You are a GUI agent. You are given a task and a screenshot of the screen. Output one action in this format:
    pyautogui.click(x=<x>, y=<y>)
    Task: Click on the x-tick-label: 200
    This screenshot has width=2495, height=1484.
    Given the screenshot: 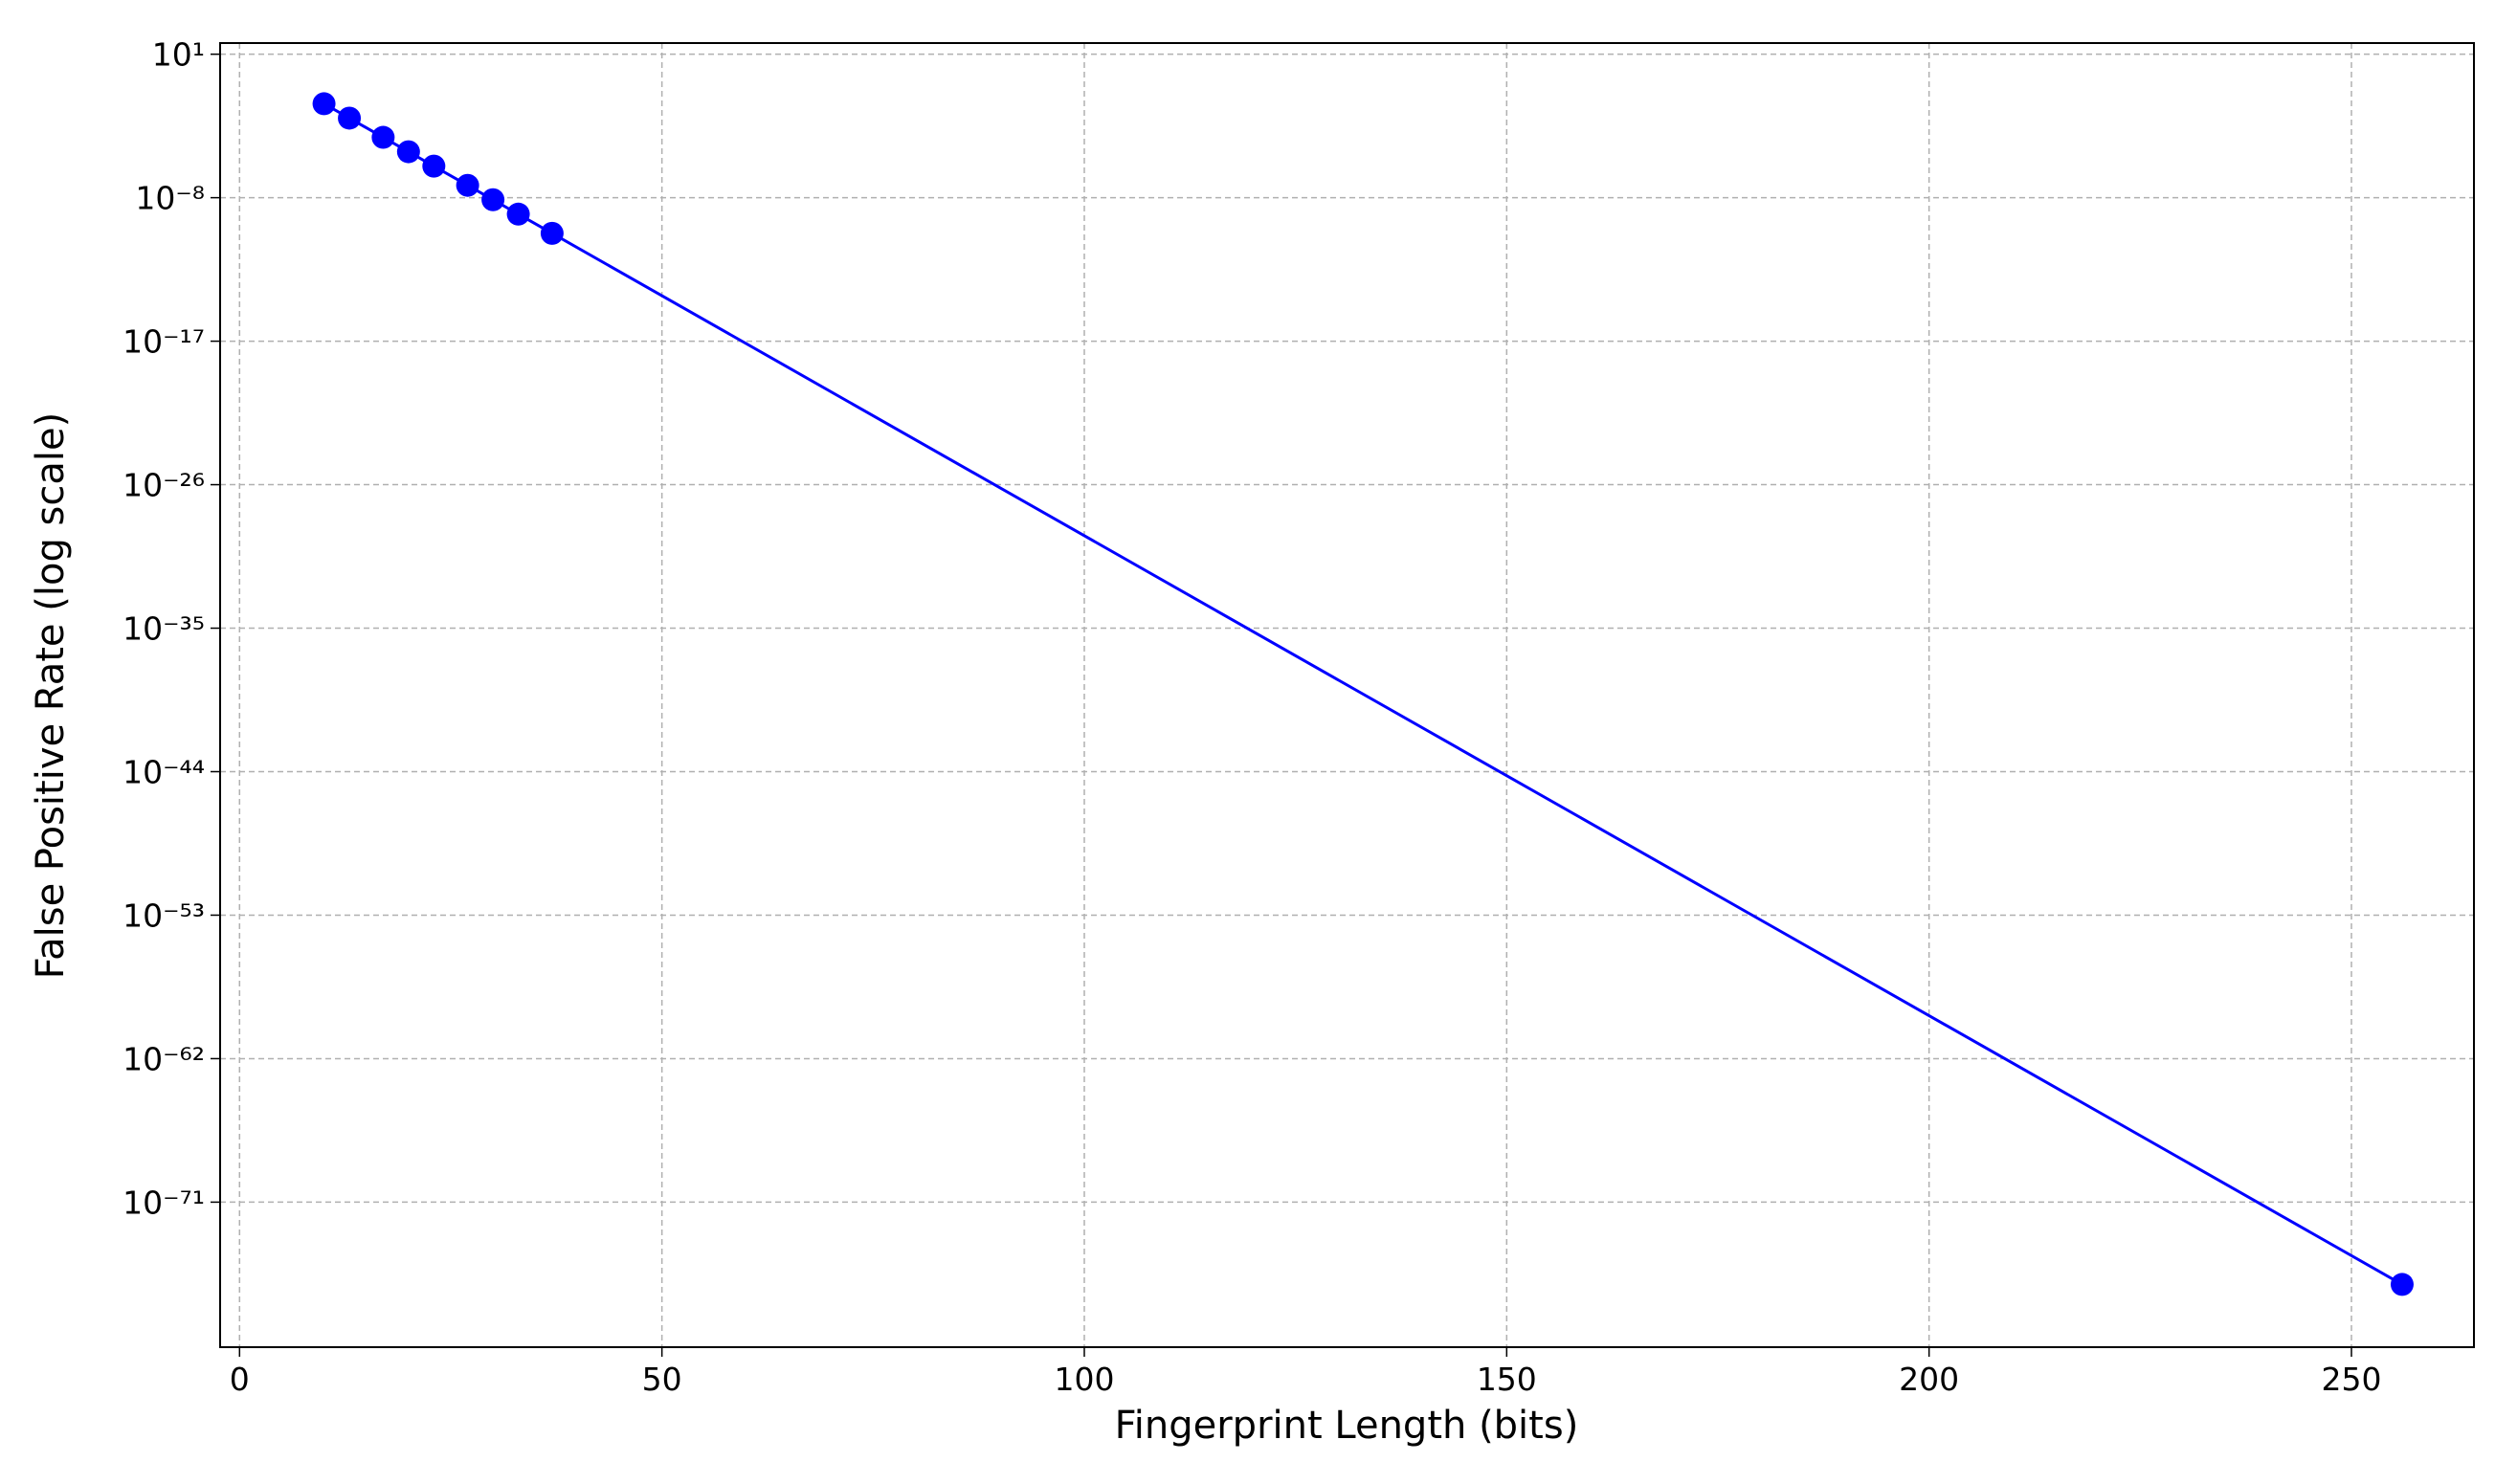 What is the action you would take?
    pyautogui.click(x=1929, y=1379)
    